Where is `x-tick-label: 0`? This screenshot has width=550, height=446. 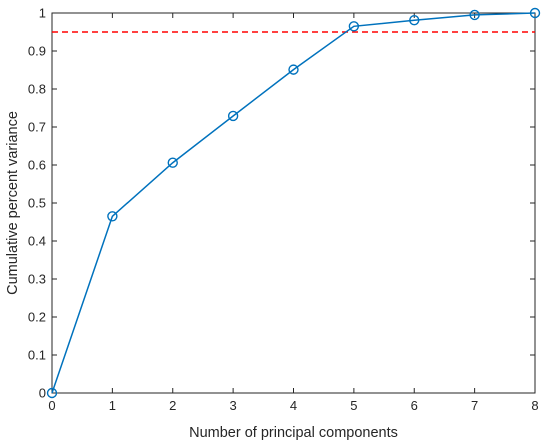
x-tick-label: 0 is located at coordinates (51, 405).